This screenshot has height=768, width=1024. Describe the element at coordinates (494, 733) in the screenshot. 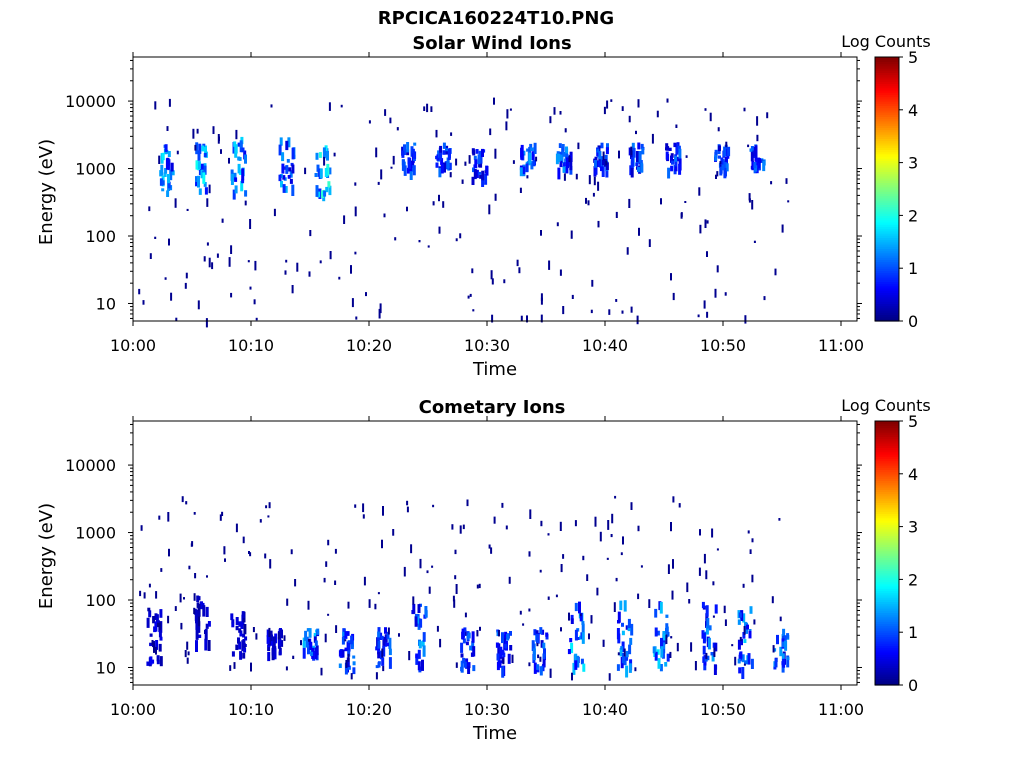

I see `x-axis-label: Time` at that location.